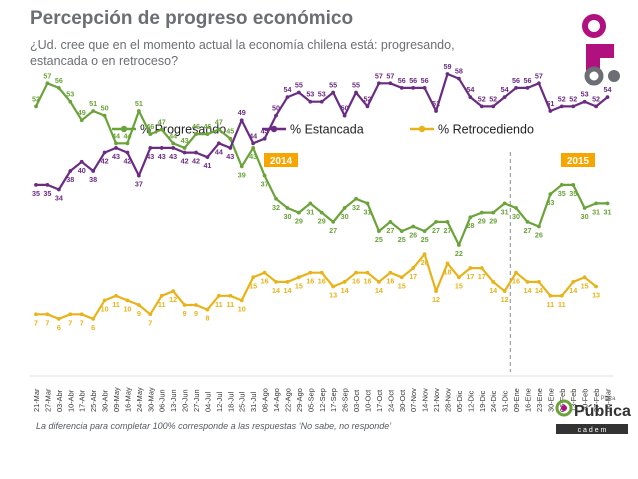 The width and height of the screenshot is (638, 479). What do you see at coordinates (70, 322) in the screenshot?
I see `data-label-2-3: 7` at bounding box center [70, 322].